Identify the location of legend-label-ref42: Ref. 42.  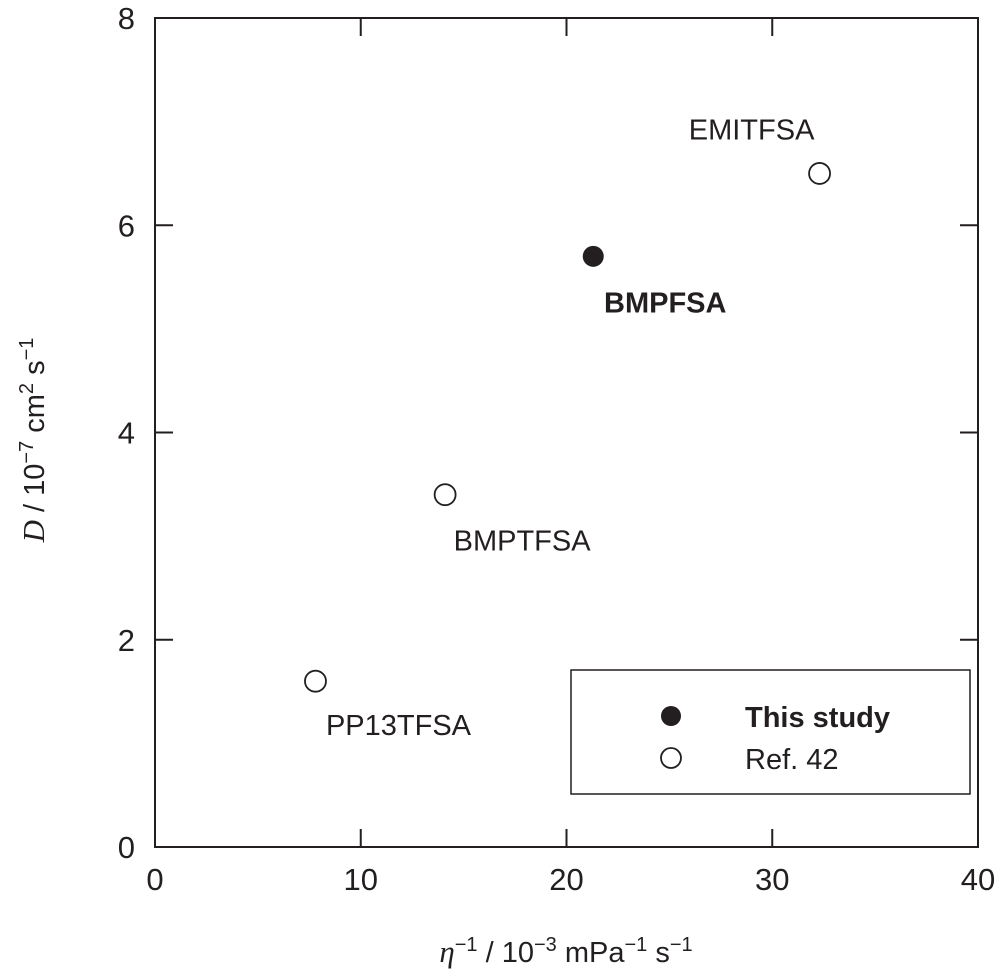
(792, 760).